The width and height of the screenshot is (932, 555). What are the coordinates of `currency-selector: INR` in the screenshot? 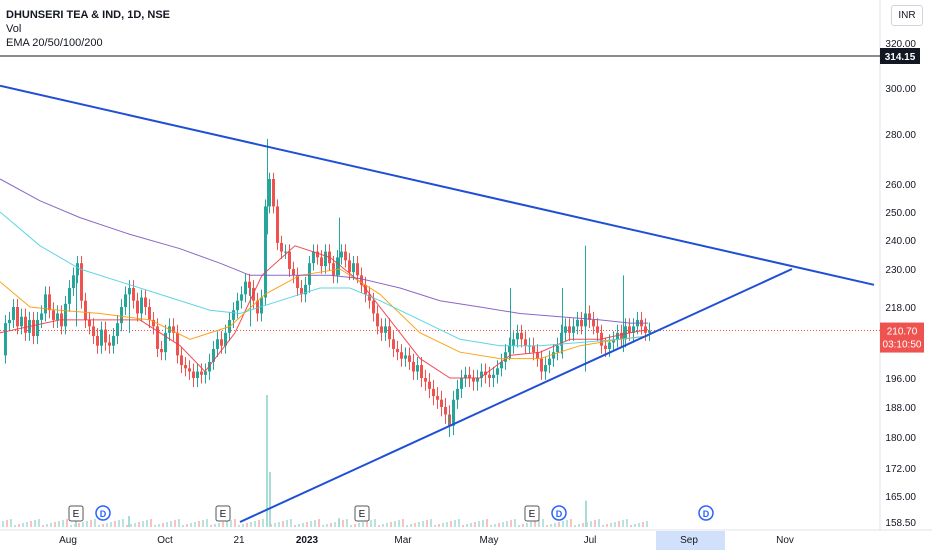 It's located at (907, 15).